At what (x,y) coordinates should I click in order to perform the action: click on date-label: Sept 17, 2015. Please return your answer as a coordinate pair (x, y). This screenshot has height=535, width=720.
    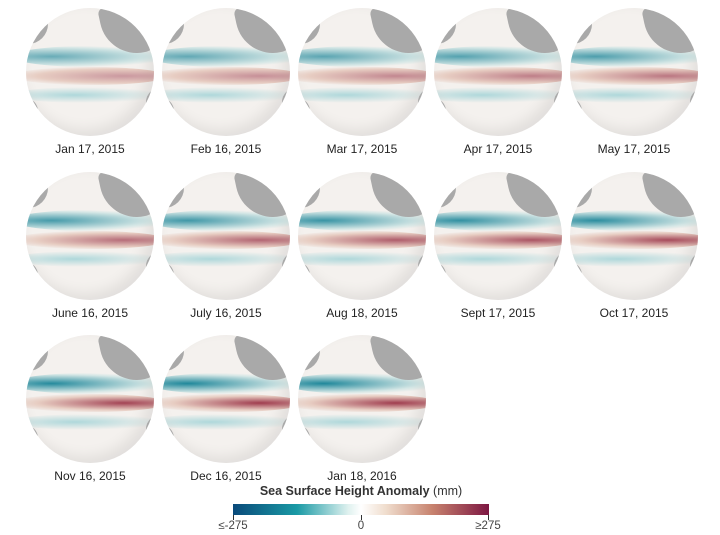
    Looking at the image, I should click on (498, 313).